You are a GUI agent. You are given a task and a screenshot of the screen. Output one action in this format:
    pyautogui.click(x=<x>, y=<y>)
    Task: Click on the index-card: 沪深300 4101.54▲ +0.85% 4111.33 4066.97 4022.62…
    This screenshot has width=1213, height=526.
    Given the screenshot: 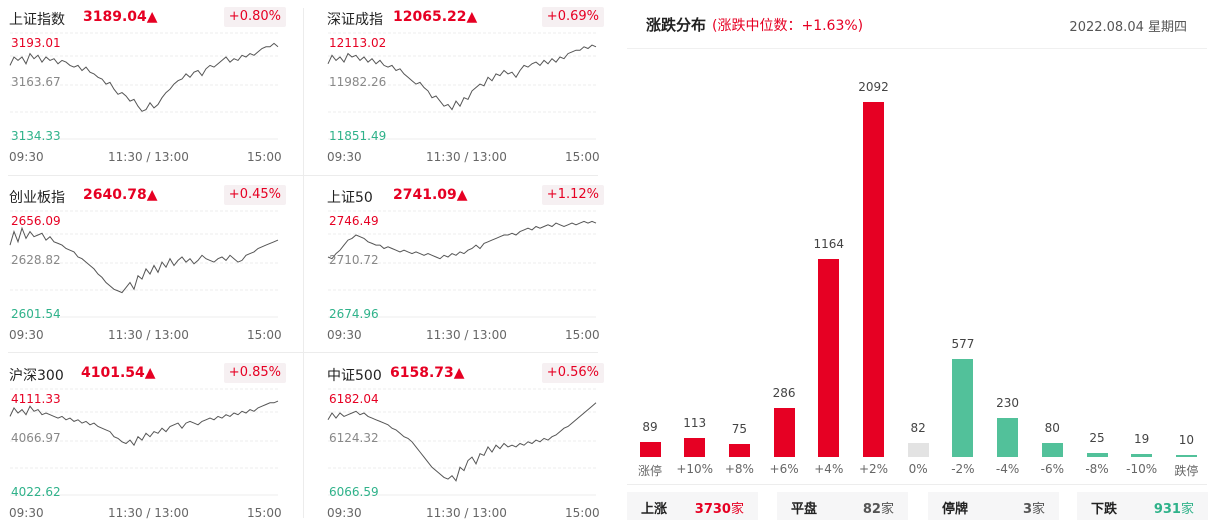 What is the action you would take?
    pyautogui.click(x=153, y=441)
    